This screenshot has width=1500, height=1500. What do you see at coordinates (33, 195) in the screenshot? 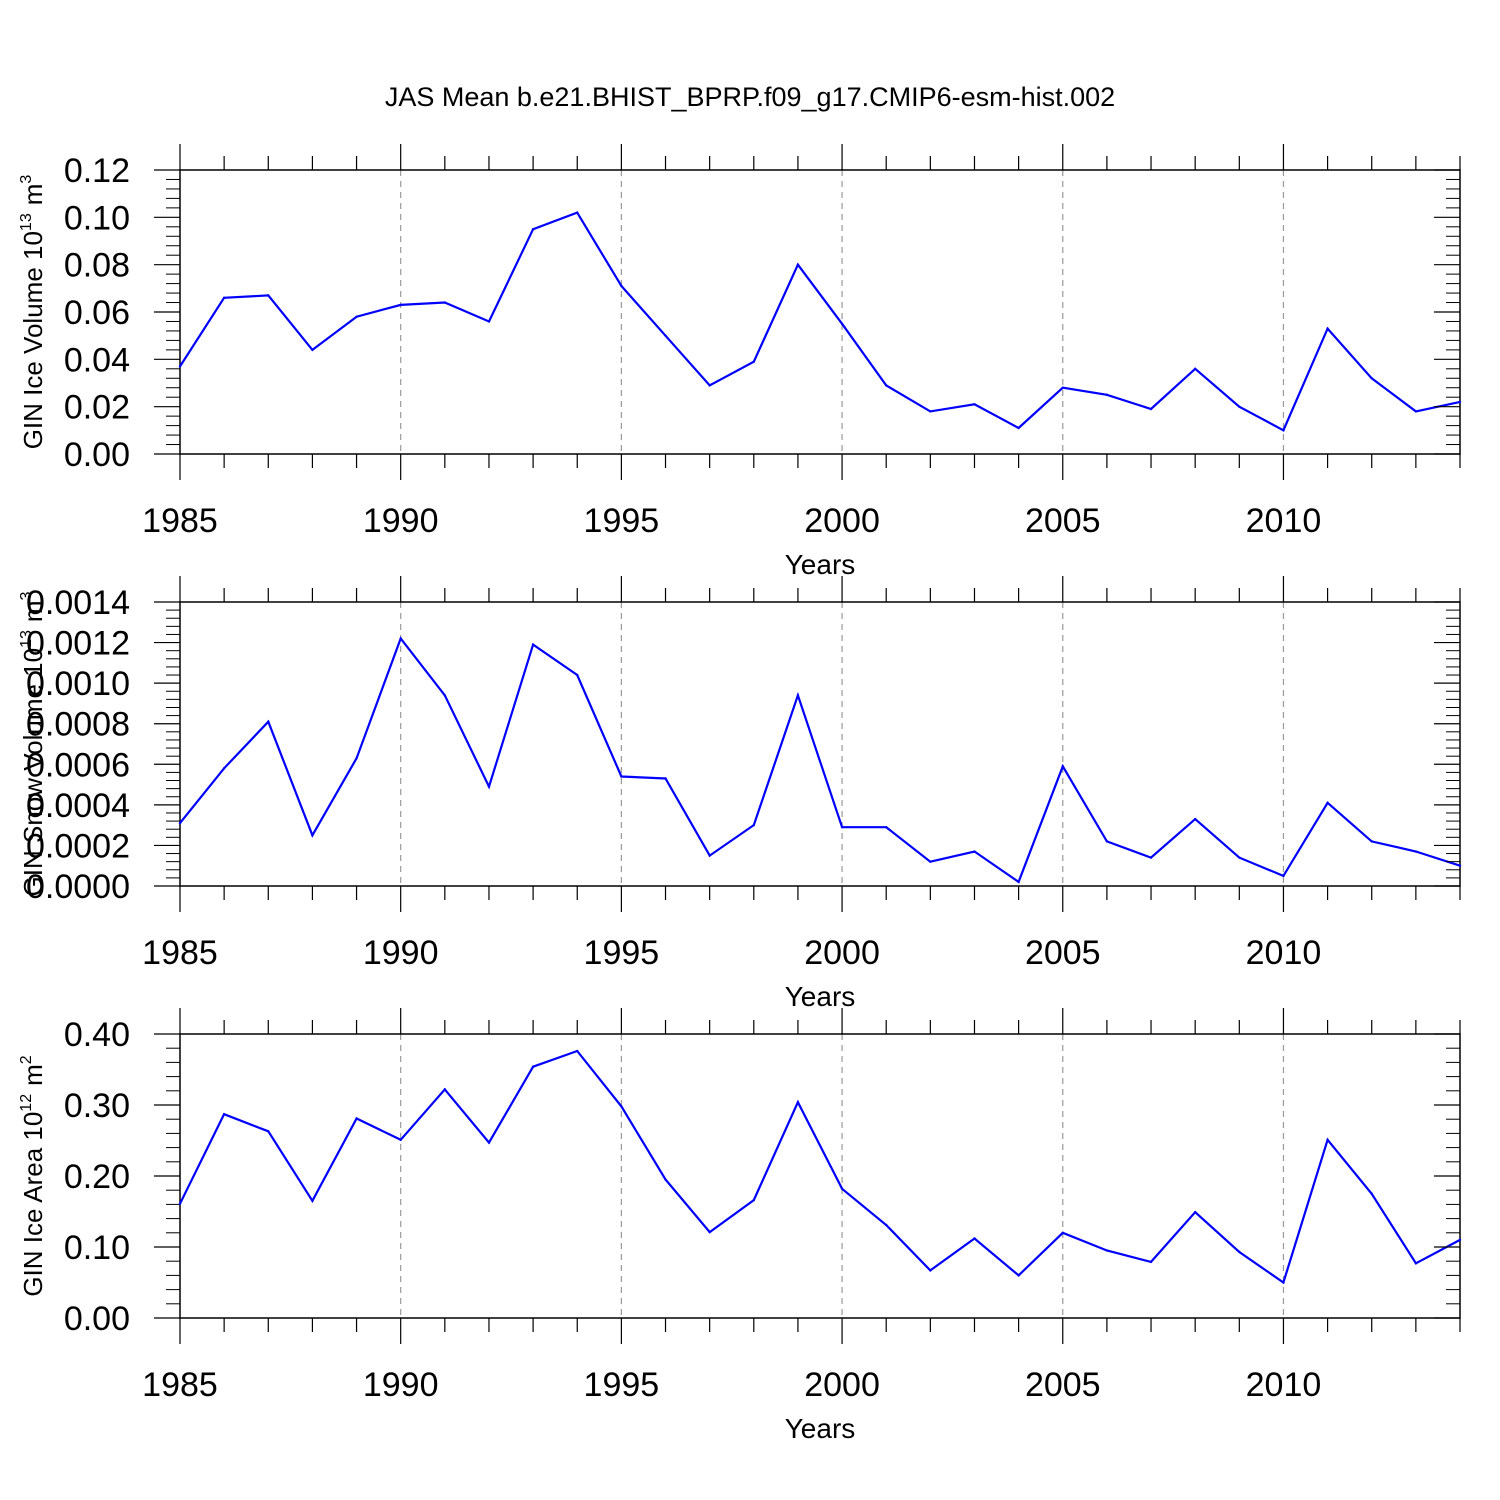
I see `y-axis-label-unit: m` at bounding box center [33, 195].